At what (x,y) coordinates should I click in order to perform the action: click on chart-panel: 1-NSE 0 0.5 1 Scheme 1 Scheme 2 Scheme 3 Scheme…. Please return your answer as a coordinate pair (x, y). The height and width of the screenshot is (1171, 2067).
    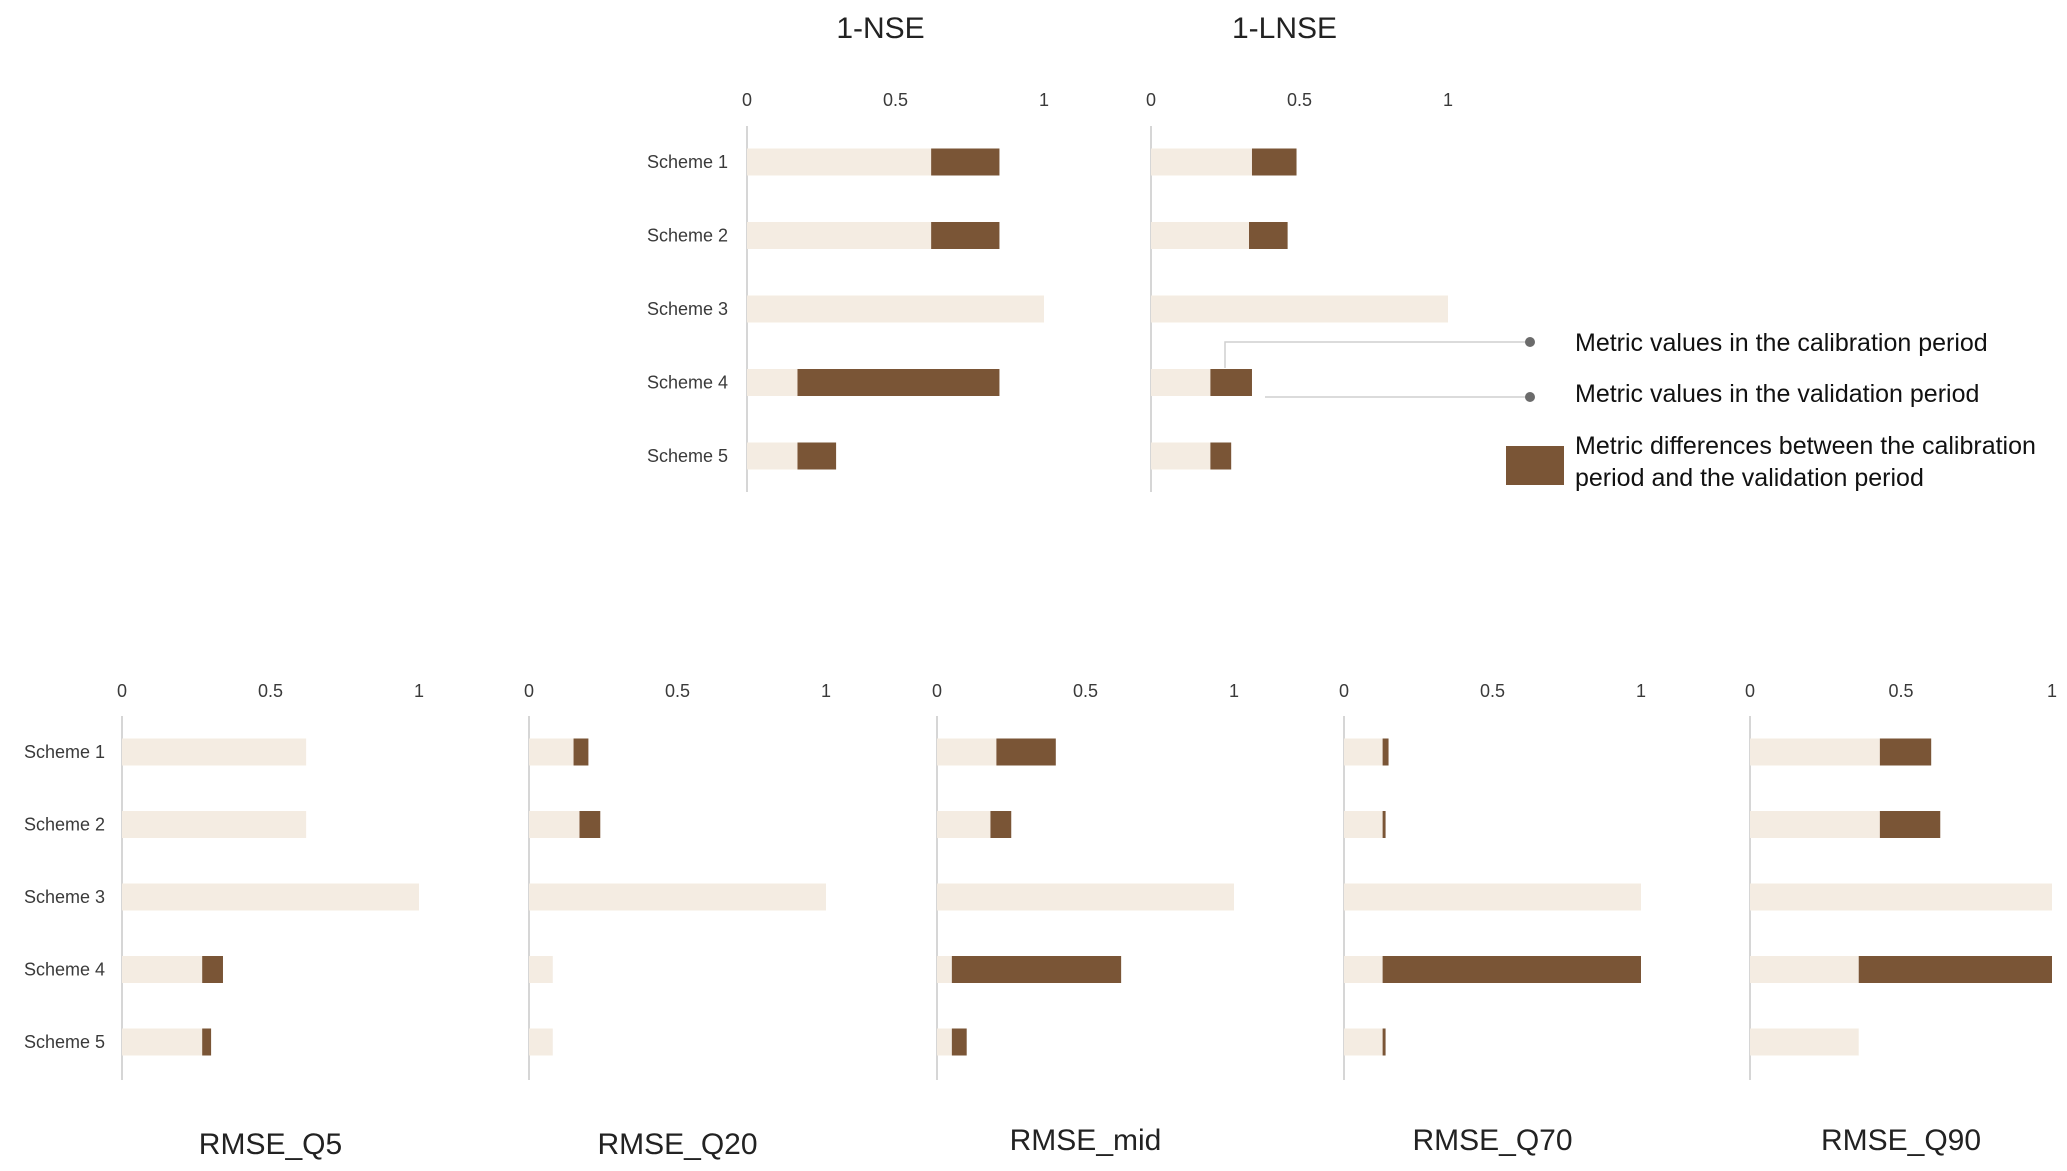
    Looking at the image, I should click on (848, 252).